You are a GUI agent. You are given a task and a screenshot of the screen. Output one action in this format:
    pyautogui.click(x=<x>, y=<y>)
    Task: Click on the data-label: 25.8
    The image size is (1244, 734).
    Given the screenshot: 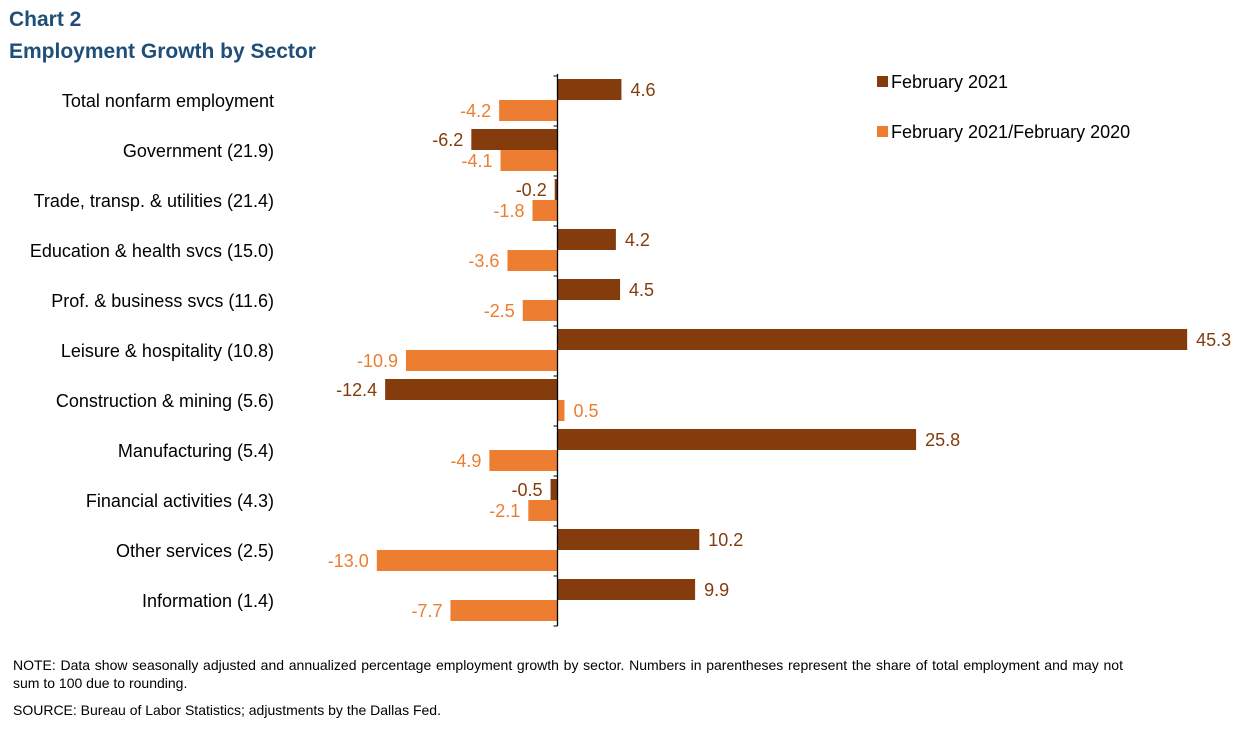 What is the action you would take?
    pyautogui.click(x=942, y=440)
    